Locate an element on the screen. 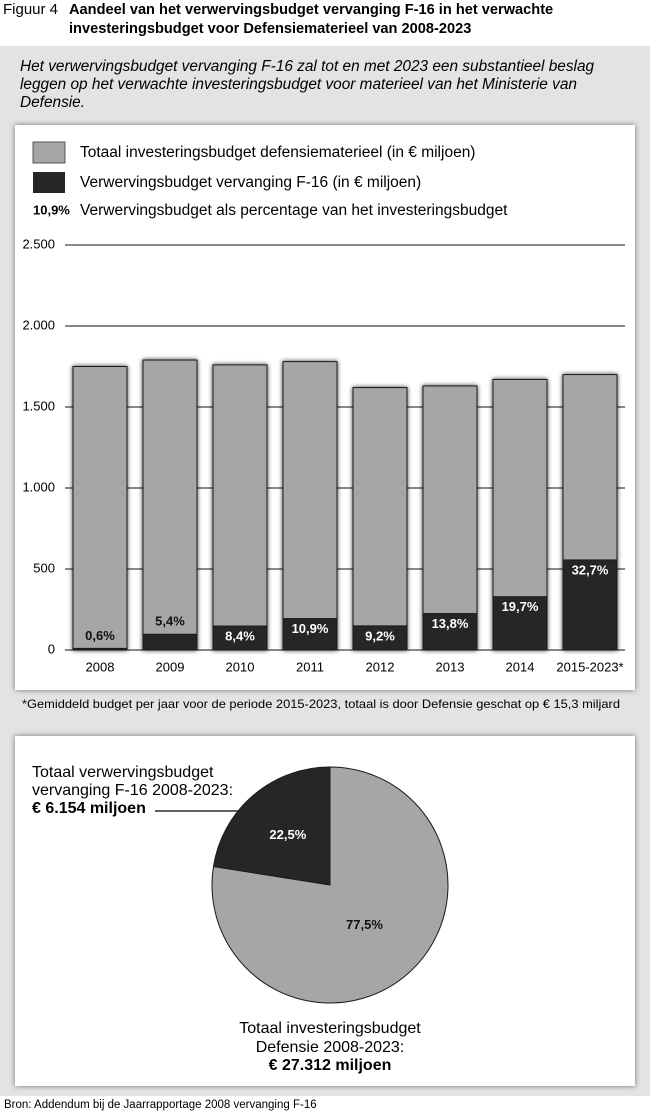 The width and height of the screenshot is (650, 1117). percent-label: 32,7% is located at coordinates (590, 569).